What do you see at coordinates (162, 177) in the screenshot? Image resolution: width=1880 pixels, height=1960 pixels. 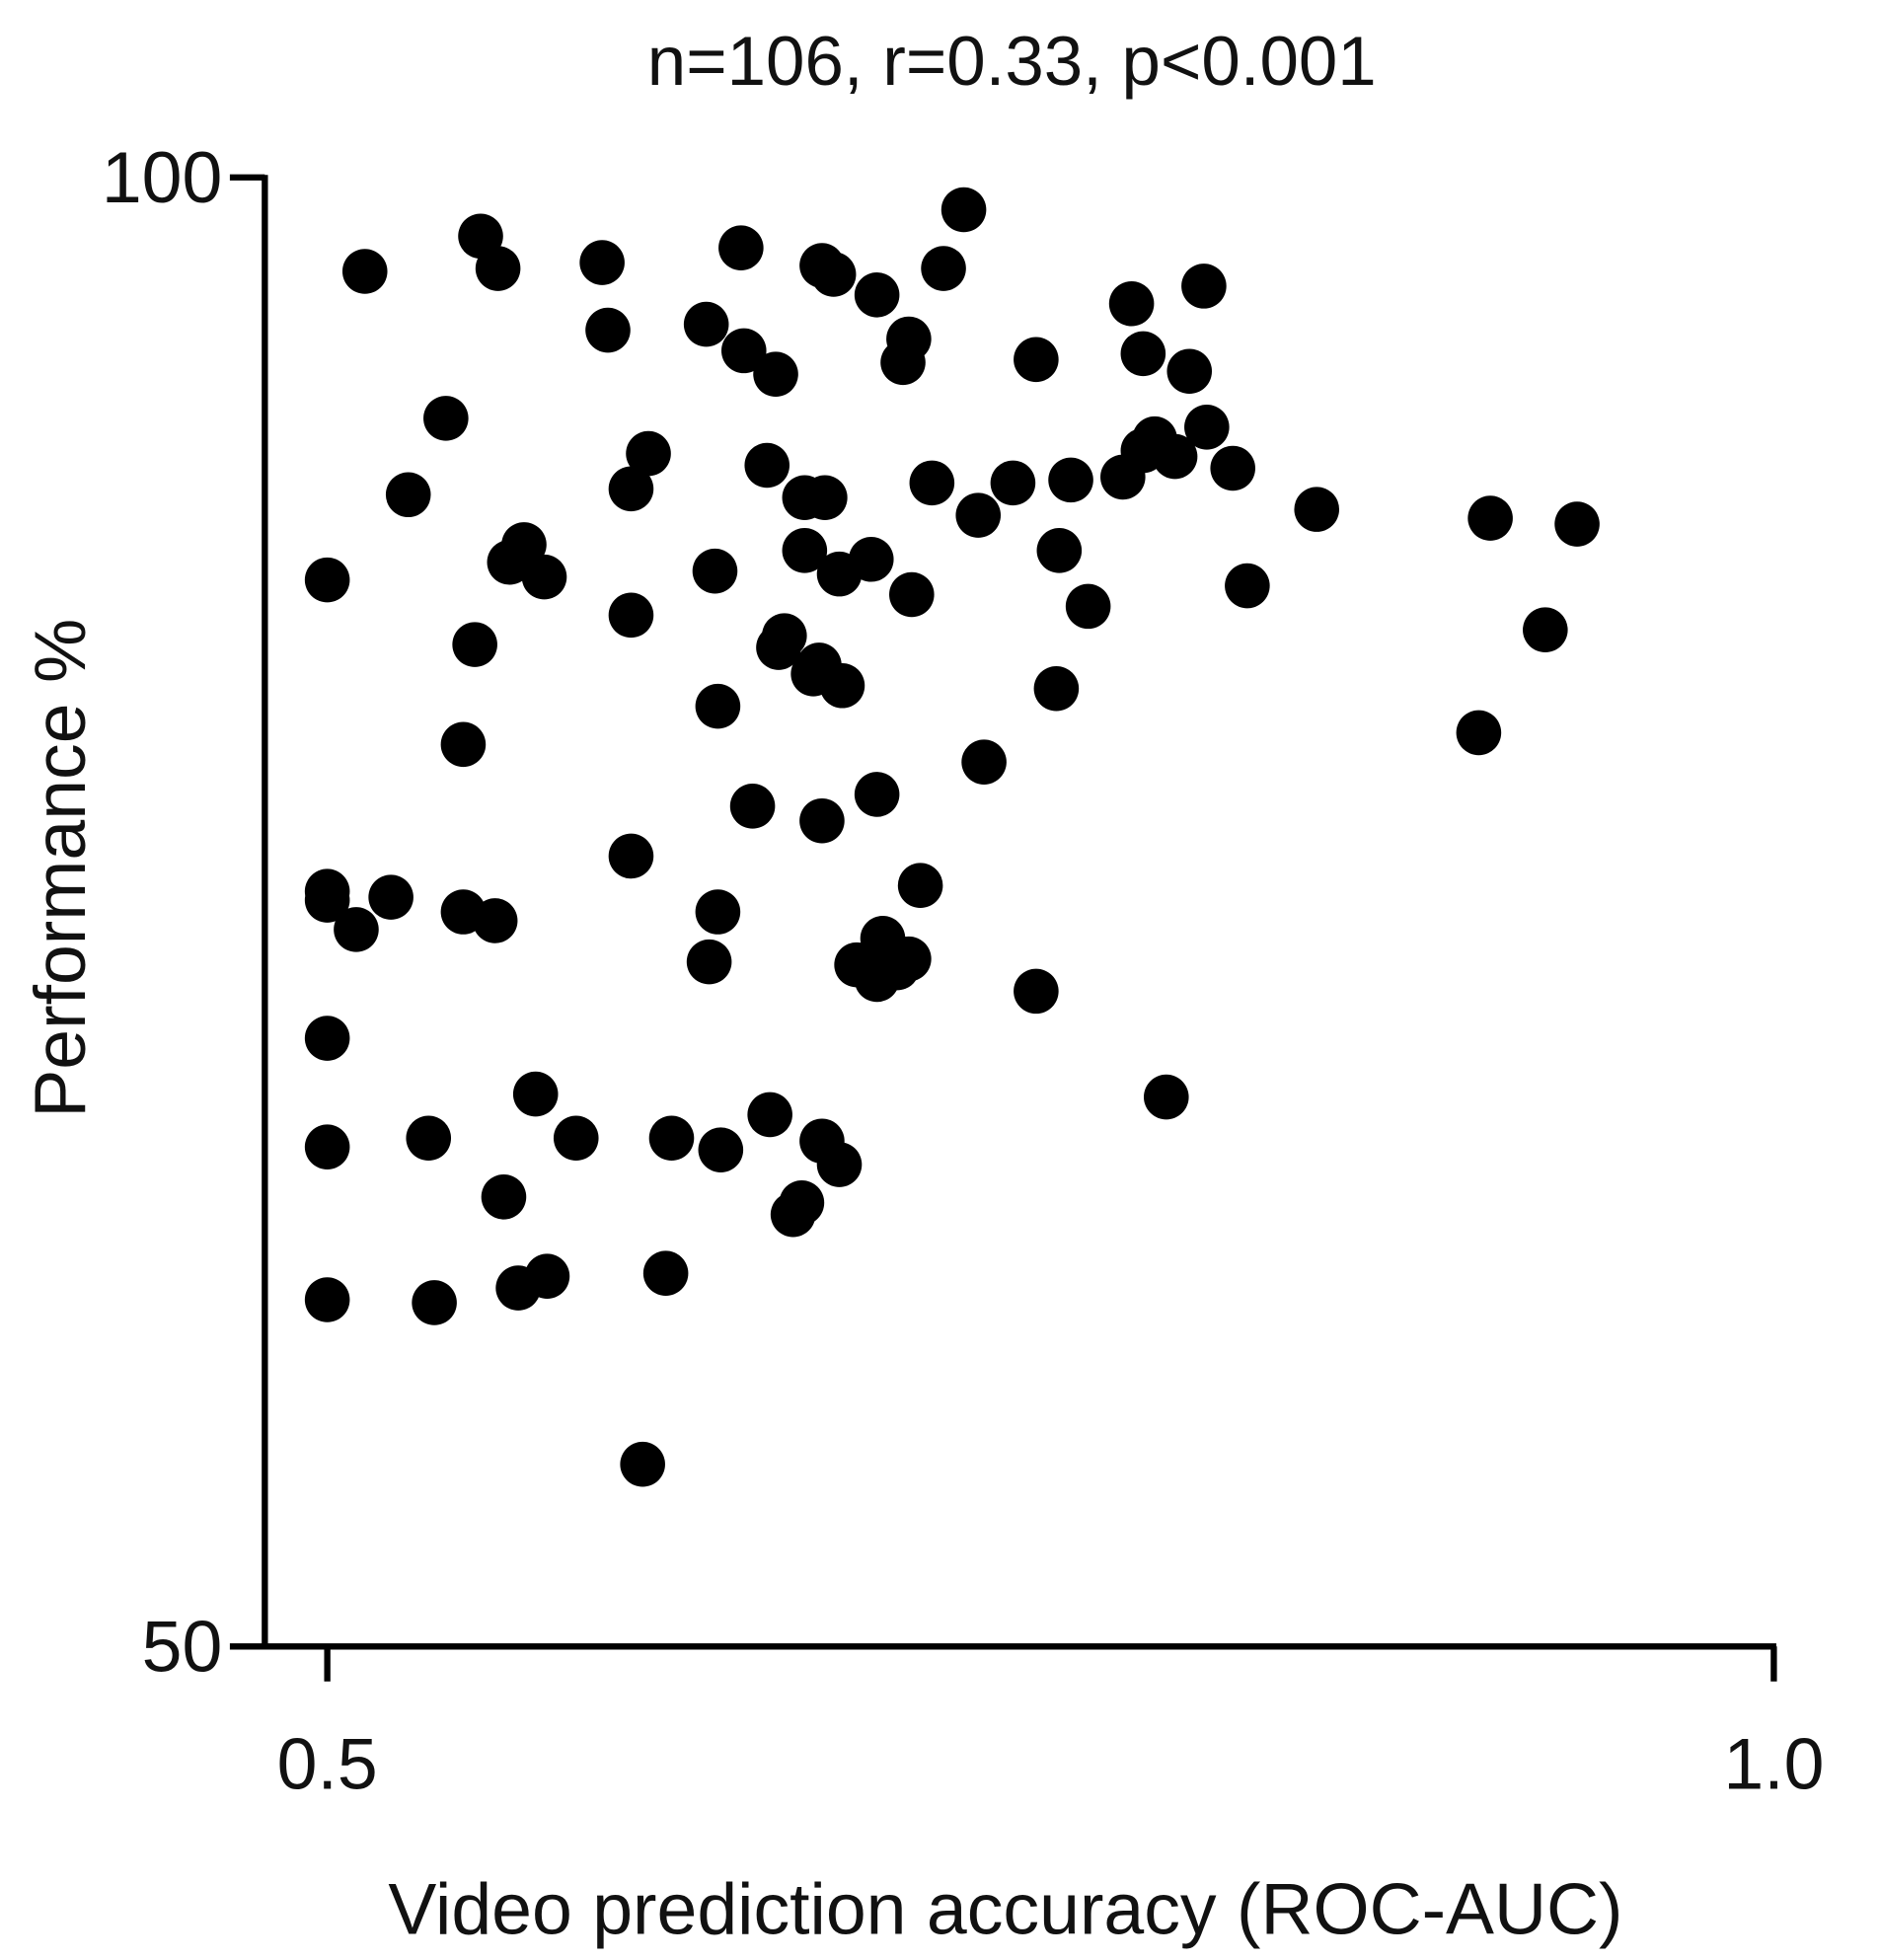 I see `y-tick-label: 100` at bounding box center [162, 177].